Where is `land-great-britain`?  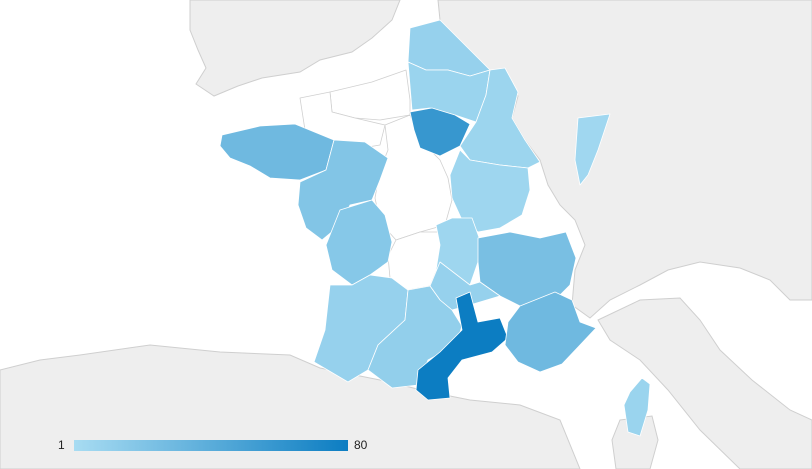
land-great-britain is located at coordinates (295, 48).